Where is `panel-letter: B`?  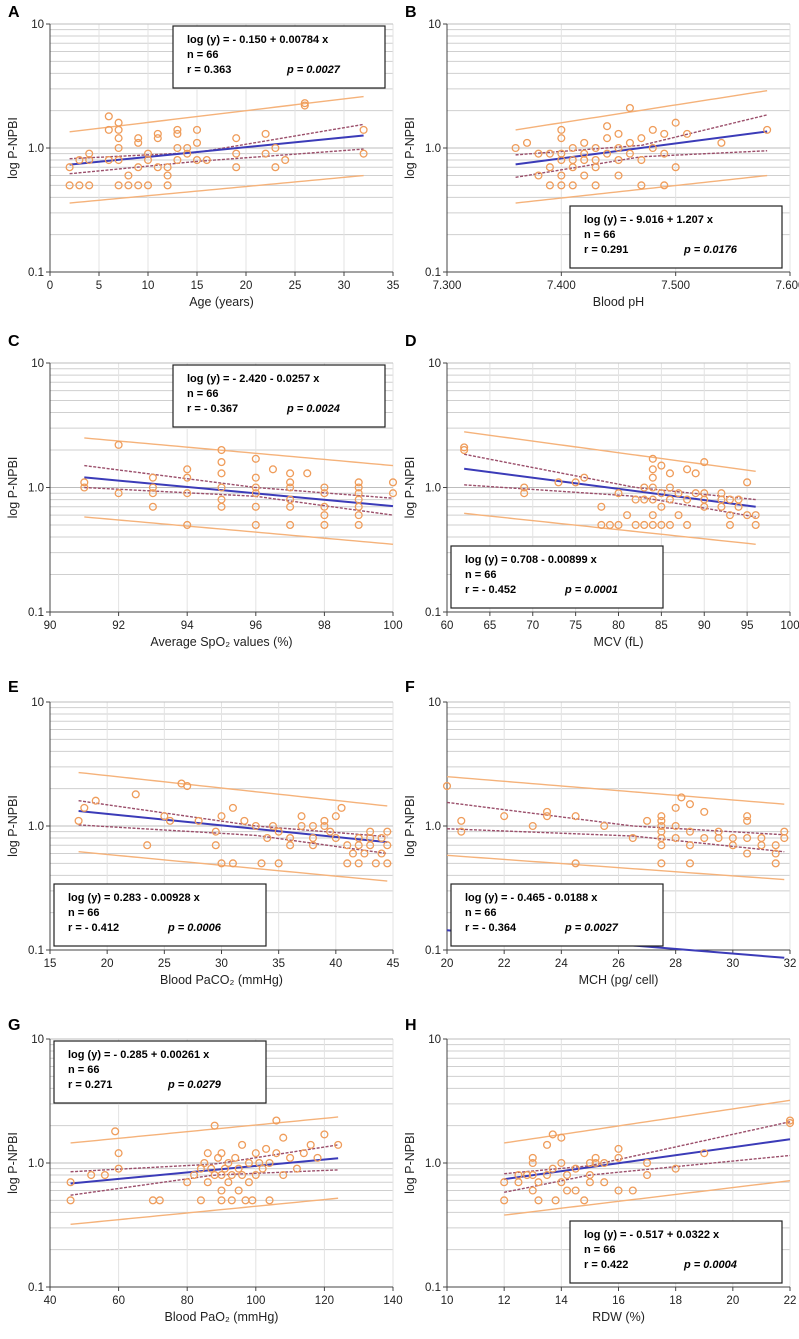
panel-letter: B is located at coordinates (411, 12).